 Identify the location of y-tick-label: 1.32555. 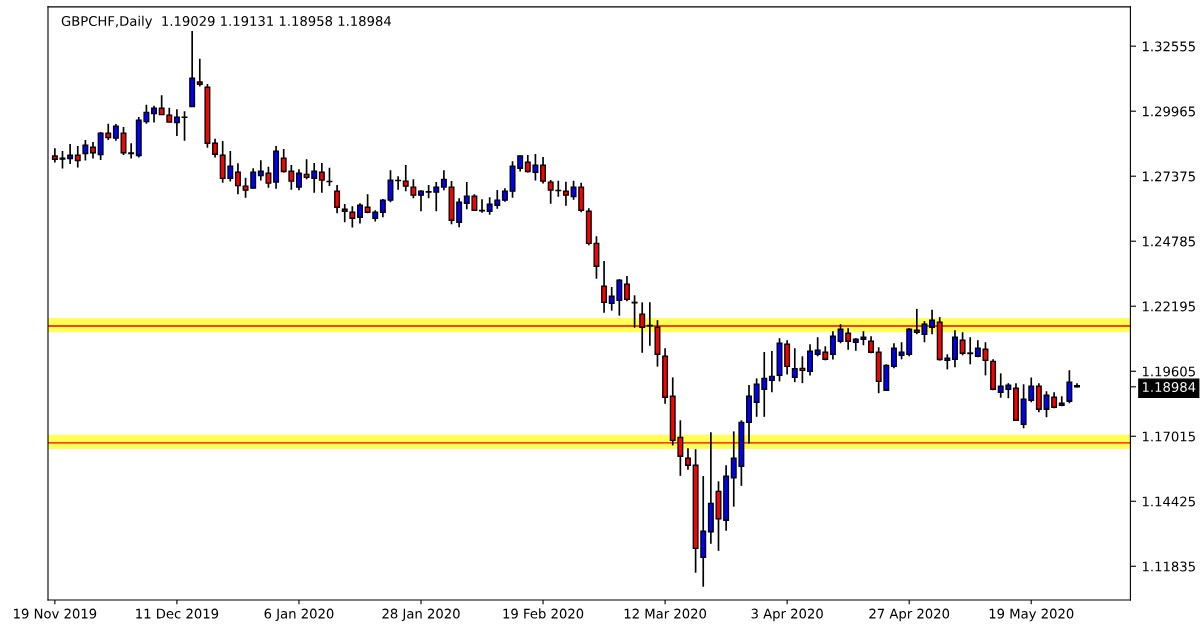
(1168, 46).